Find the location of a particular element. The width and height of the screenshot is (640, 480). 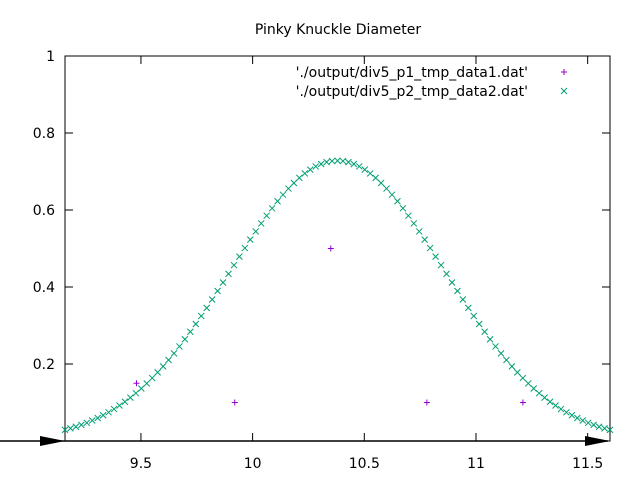

y-tick-label: 1 is located at coordinates (50, 57).